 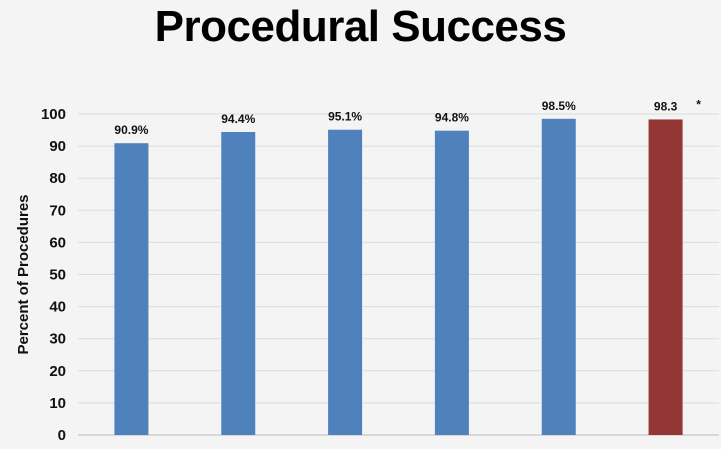 What do you see at coordinates (23, 274) in the screenshot?
I see `y-axis-label: Percent of Procedures` at bounding box center [23, 274].